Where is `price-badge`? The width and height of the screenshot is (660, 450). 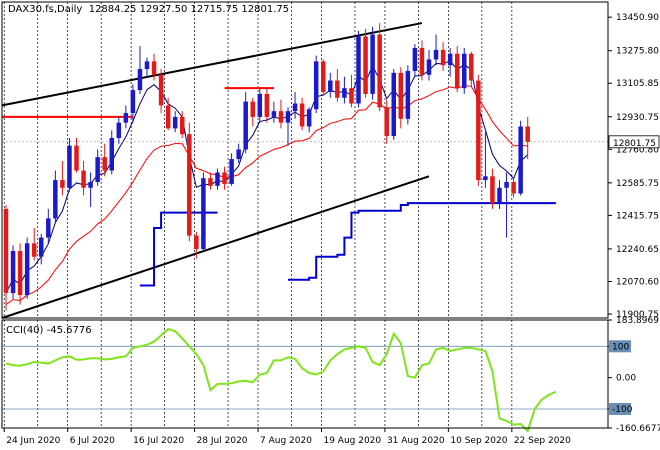
price-badge is located at coordinates (634, 142).